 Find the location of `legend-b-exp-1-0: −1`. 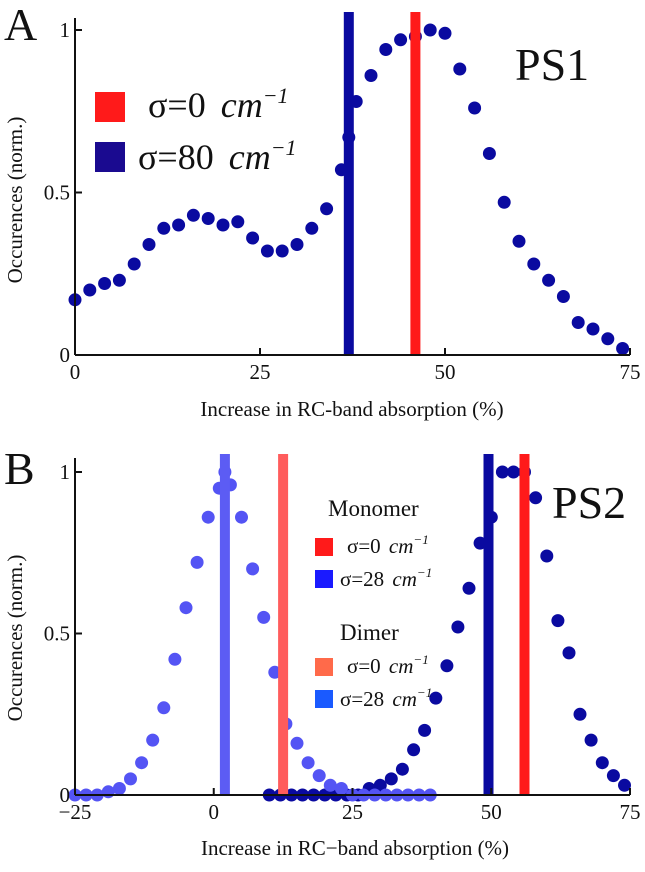

legend-b-exp-1-0: −1 is located at coordinates (420, 659).